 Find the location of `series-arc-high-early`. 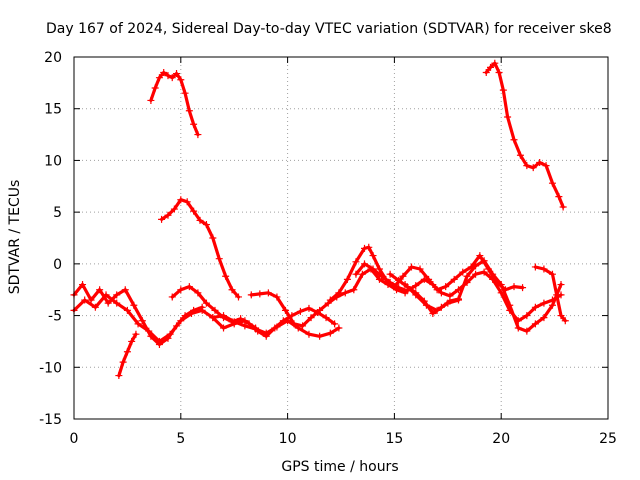

series-arc-high-early is located at coordinates (174, 104).